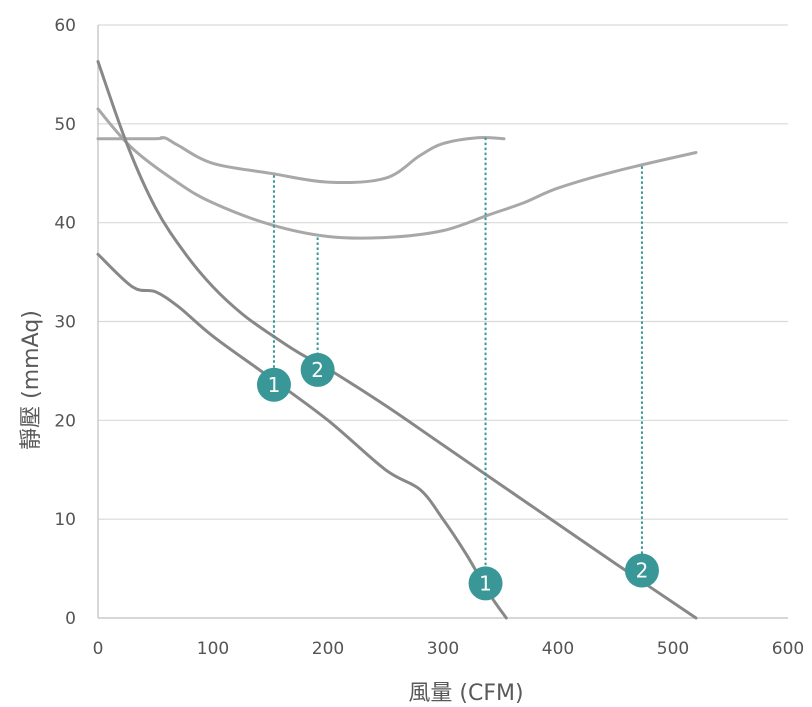 The image size is (812, 707). What do you see at coordinates (213, 649) in the screenshot?
I see `x-tick-label: 100` at bounding box center [213, 649].